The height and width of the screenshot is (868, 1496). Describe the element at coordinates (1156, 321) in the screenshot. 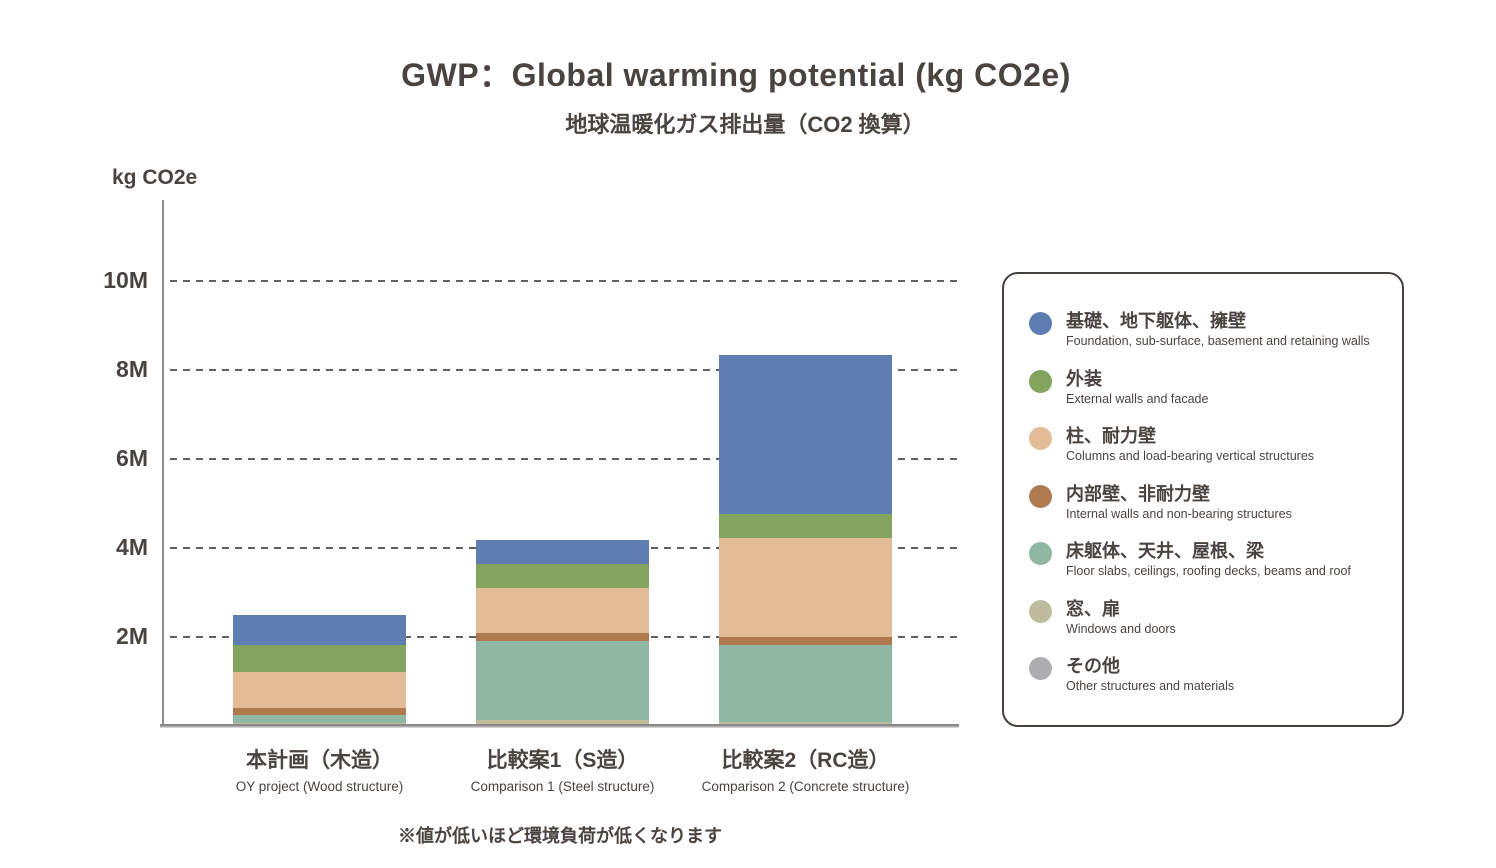

I see `legend-label-jp: 基礎、地下躯体、擁壁` at that location.